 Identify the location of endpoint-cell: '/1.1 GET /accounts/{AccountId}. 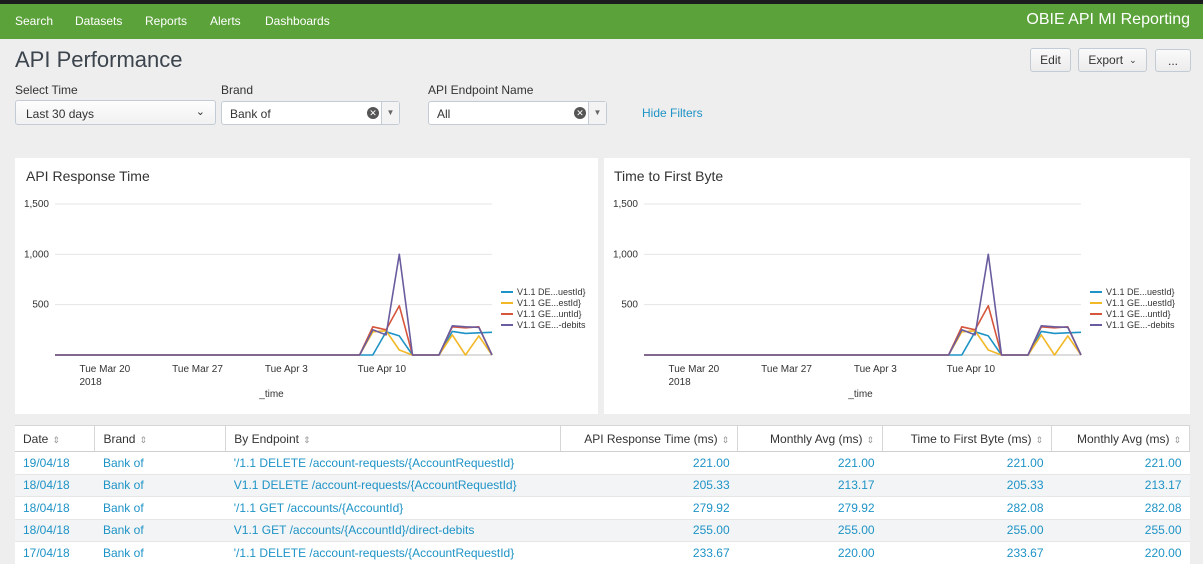
(393, 508).